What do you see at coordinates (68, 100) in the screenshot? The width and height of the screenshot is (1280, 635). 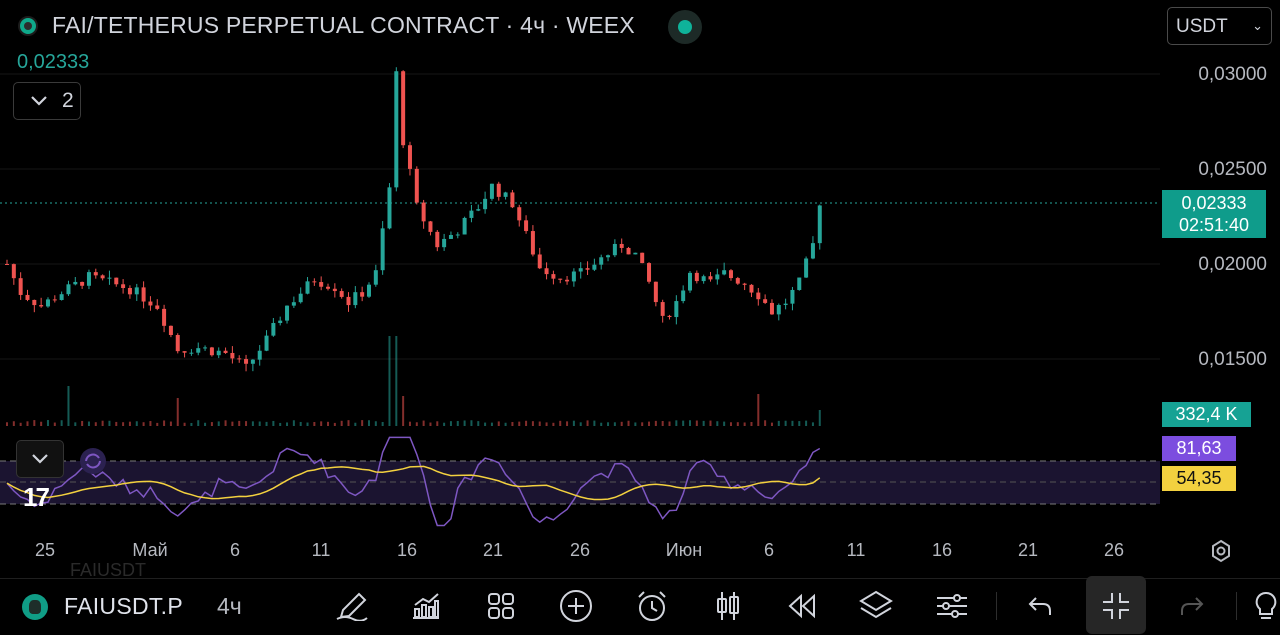 I see `indicator-count: 2` at bounding box center [68, 100].